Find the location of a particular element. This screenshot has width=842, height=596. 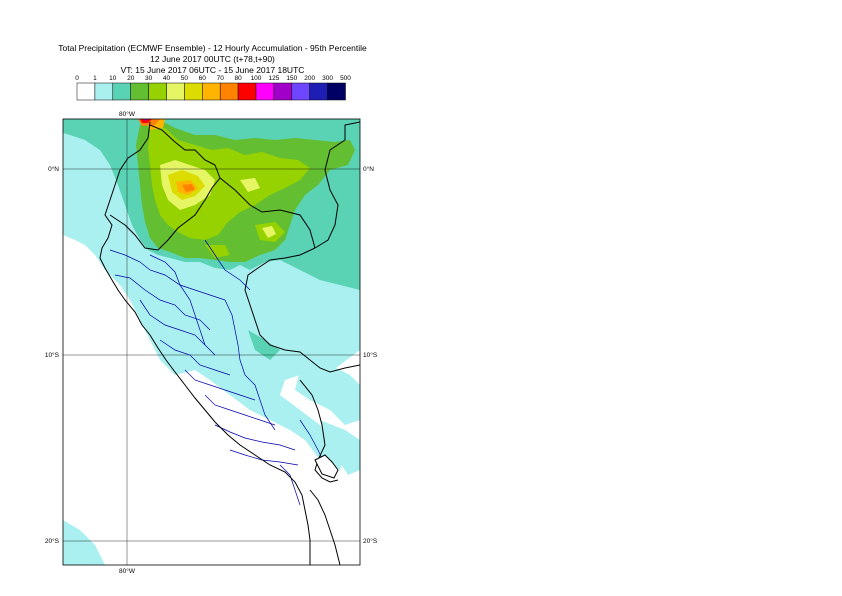

legend-threshold-label: 10 is located at coordinates (113, 78).